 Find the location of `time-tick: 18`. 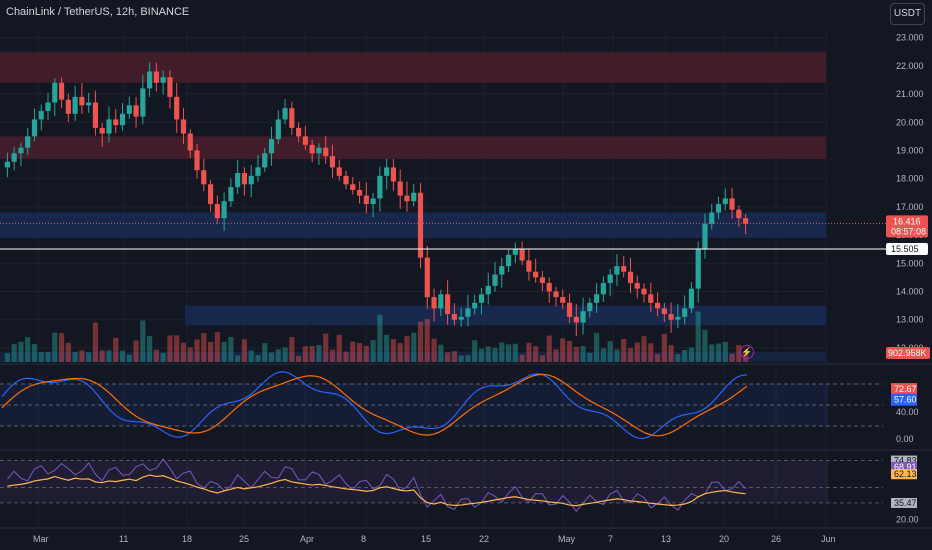

time-tick: 18 is located at coordinates (187, 539).